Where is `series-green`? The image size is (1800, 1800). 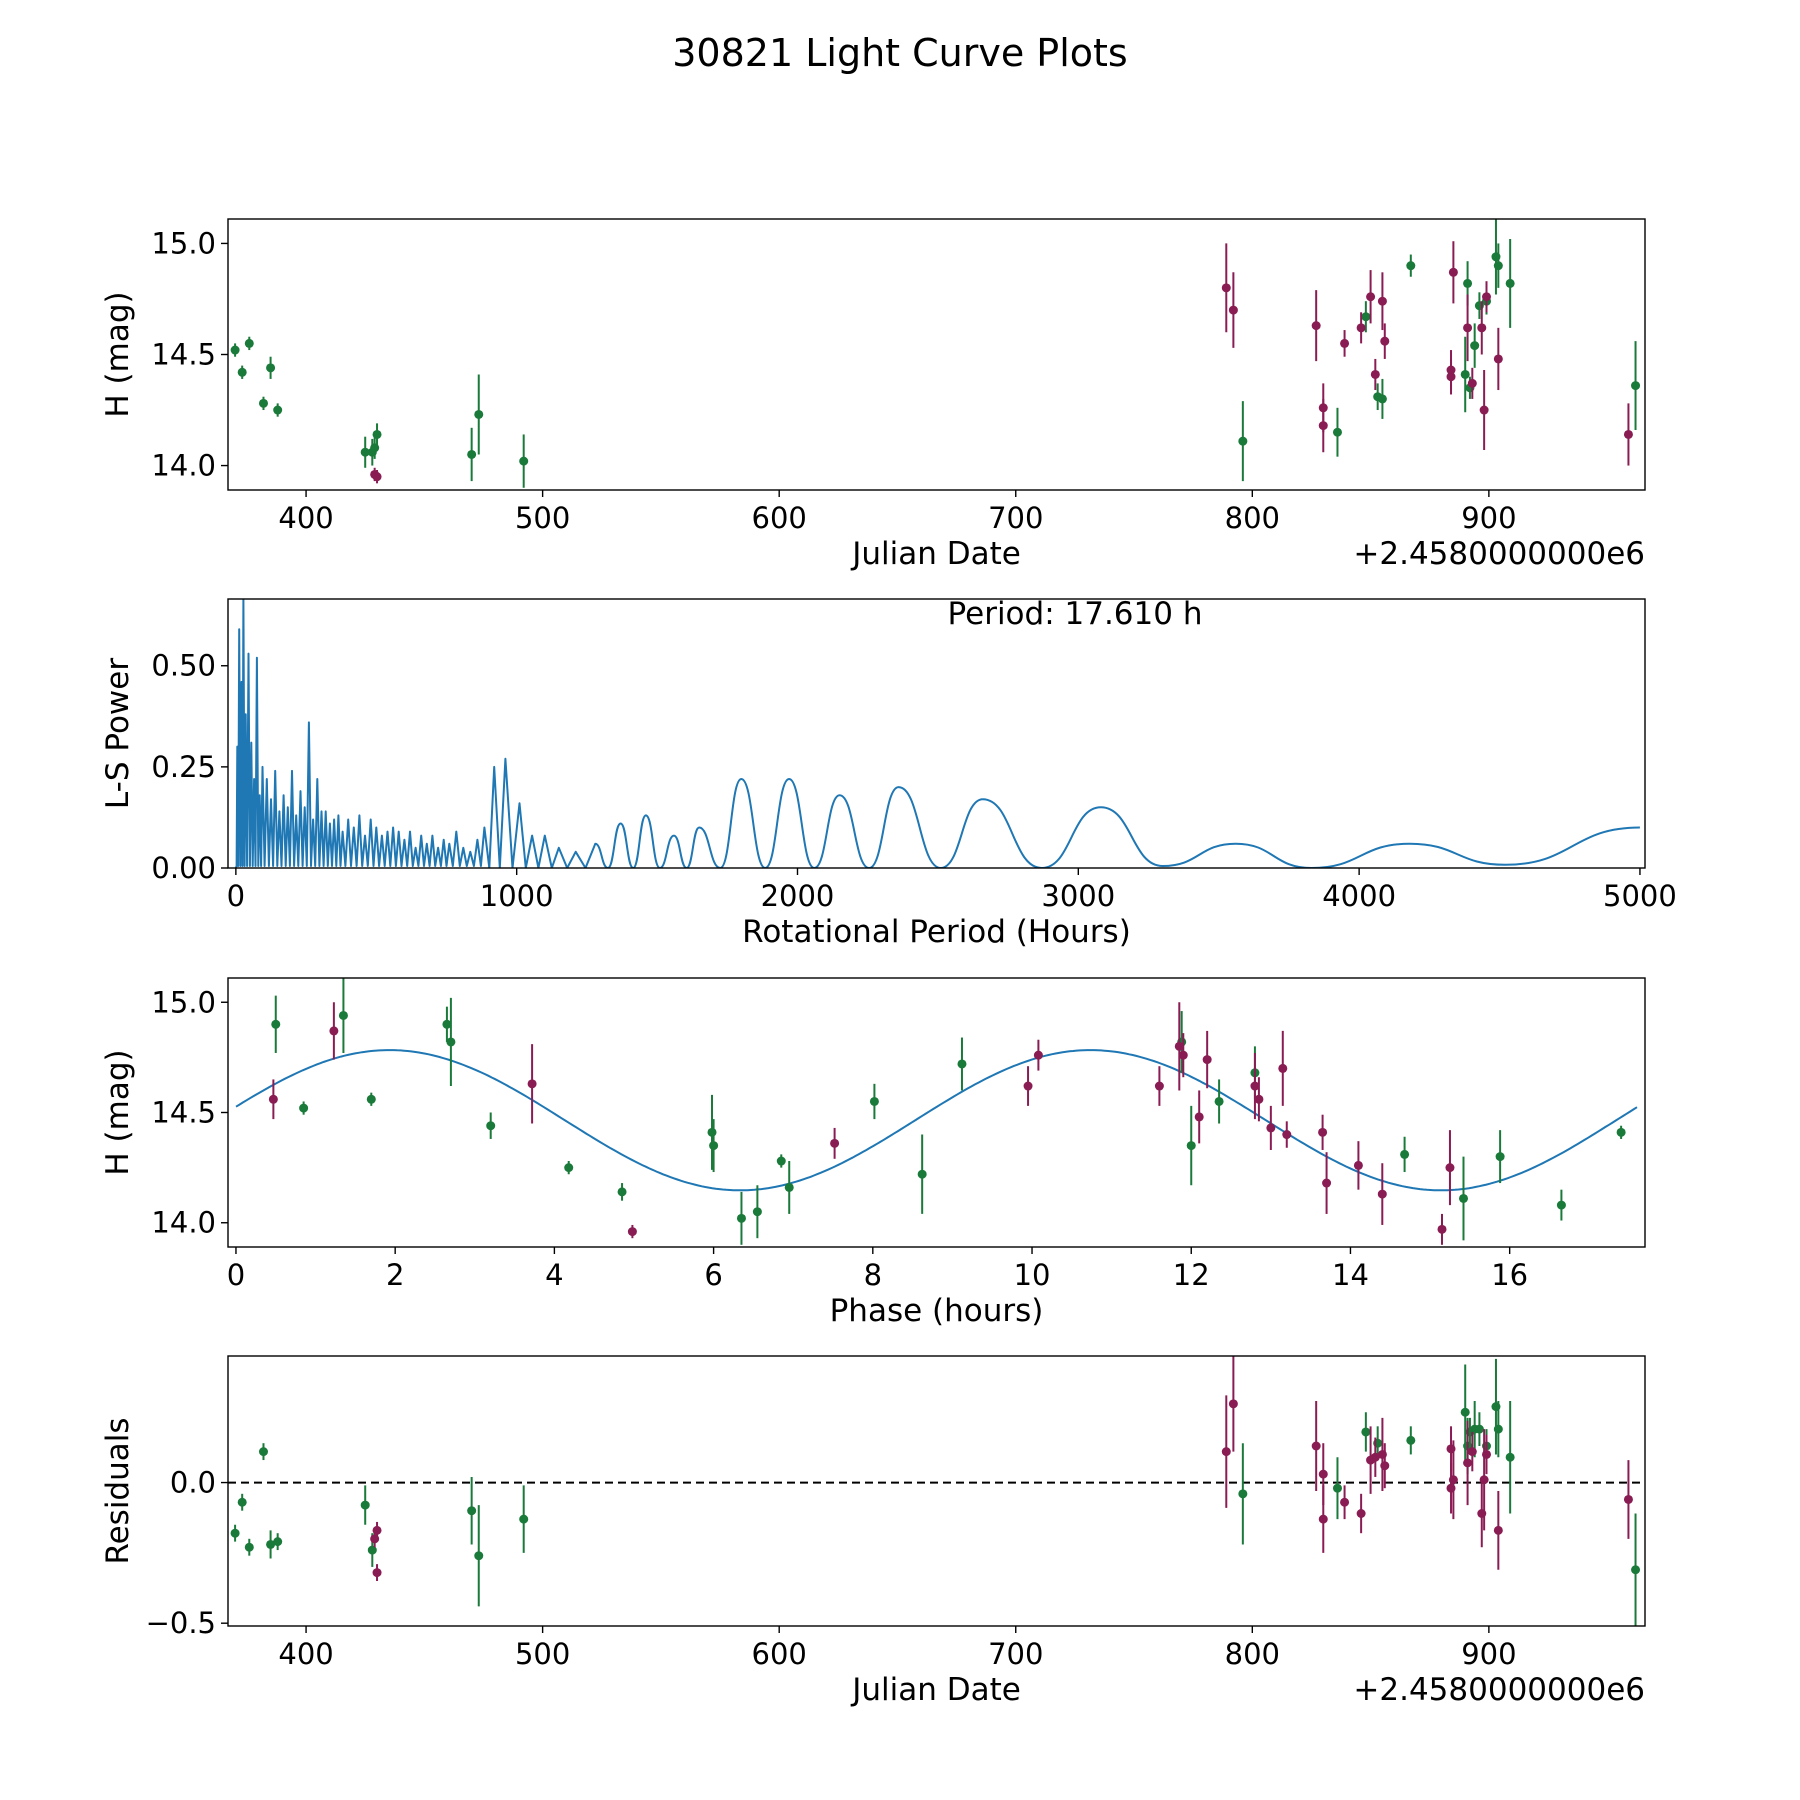
series-green is located at coordinates (935, 353).